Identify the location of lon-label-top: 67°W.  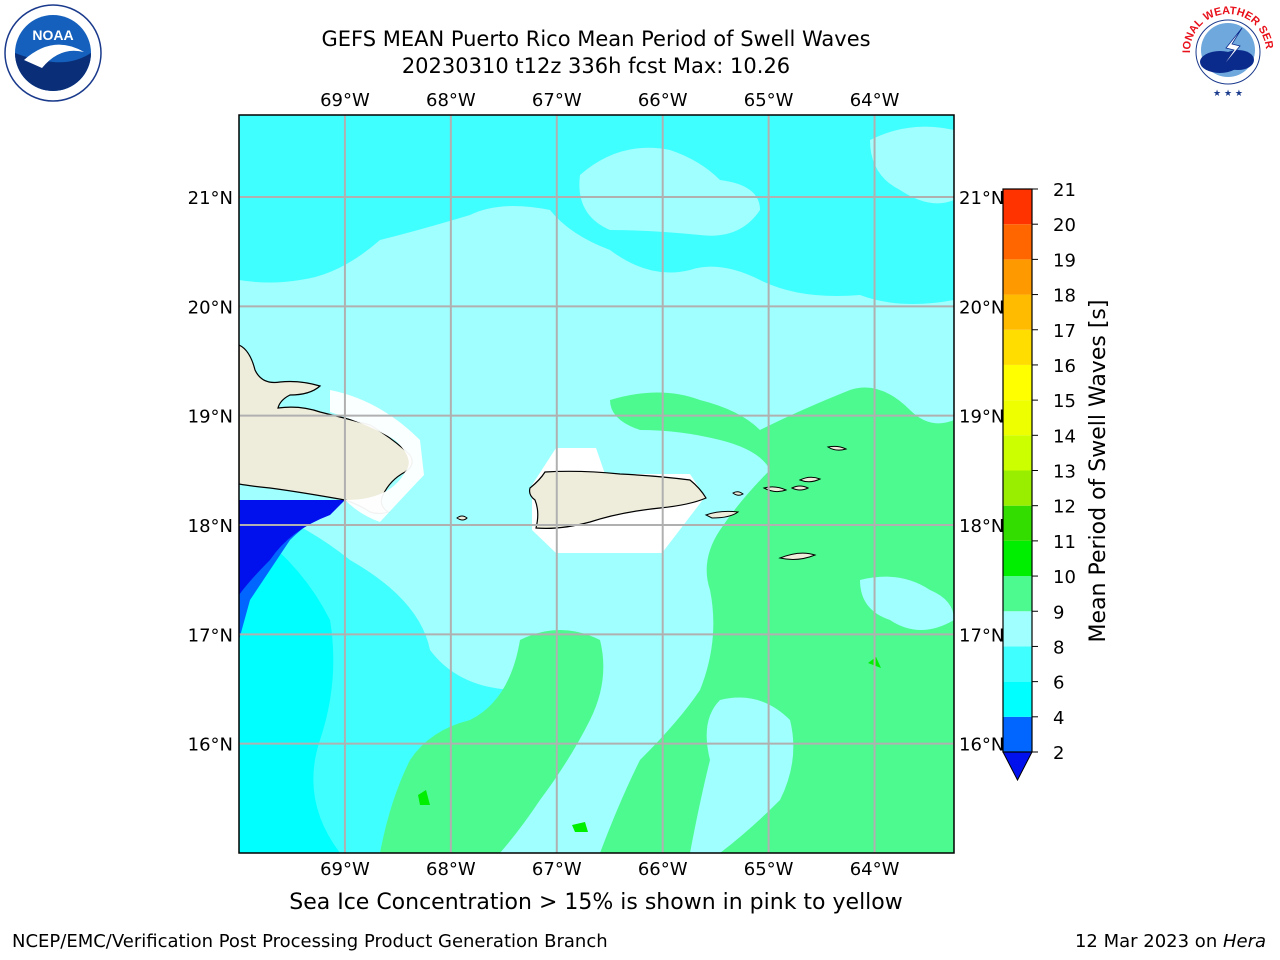
(557, 100).